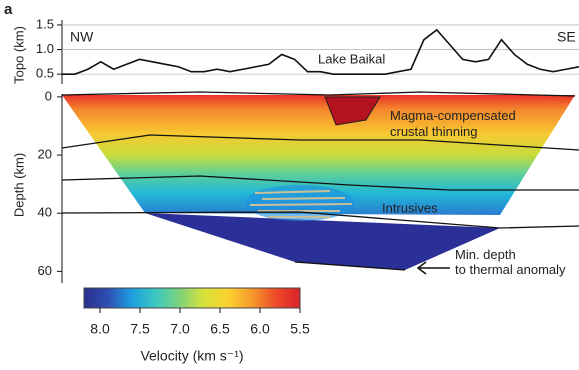 This screenshot has height=370, width=579. I want to click on magma-body, so click(352, 111).